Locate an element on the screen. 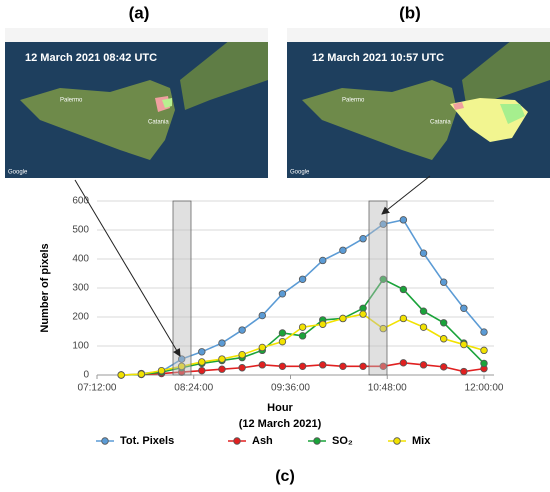 This screenshot has width=550, height=492. map-b is located at coordinates (418, 103).